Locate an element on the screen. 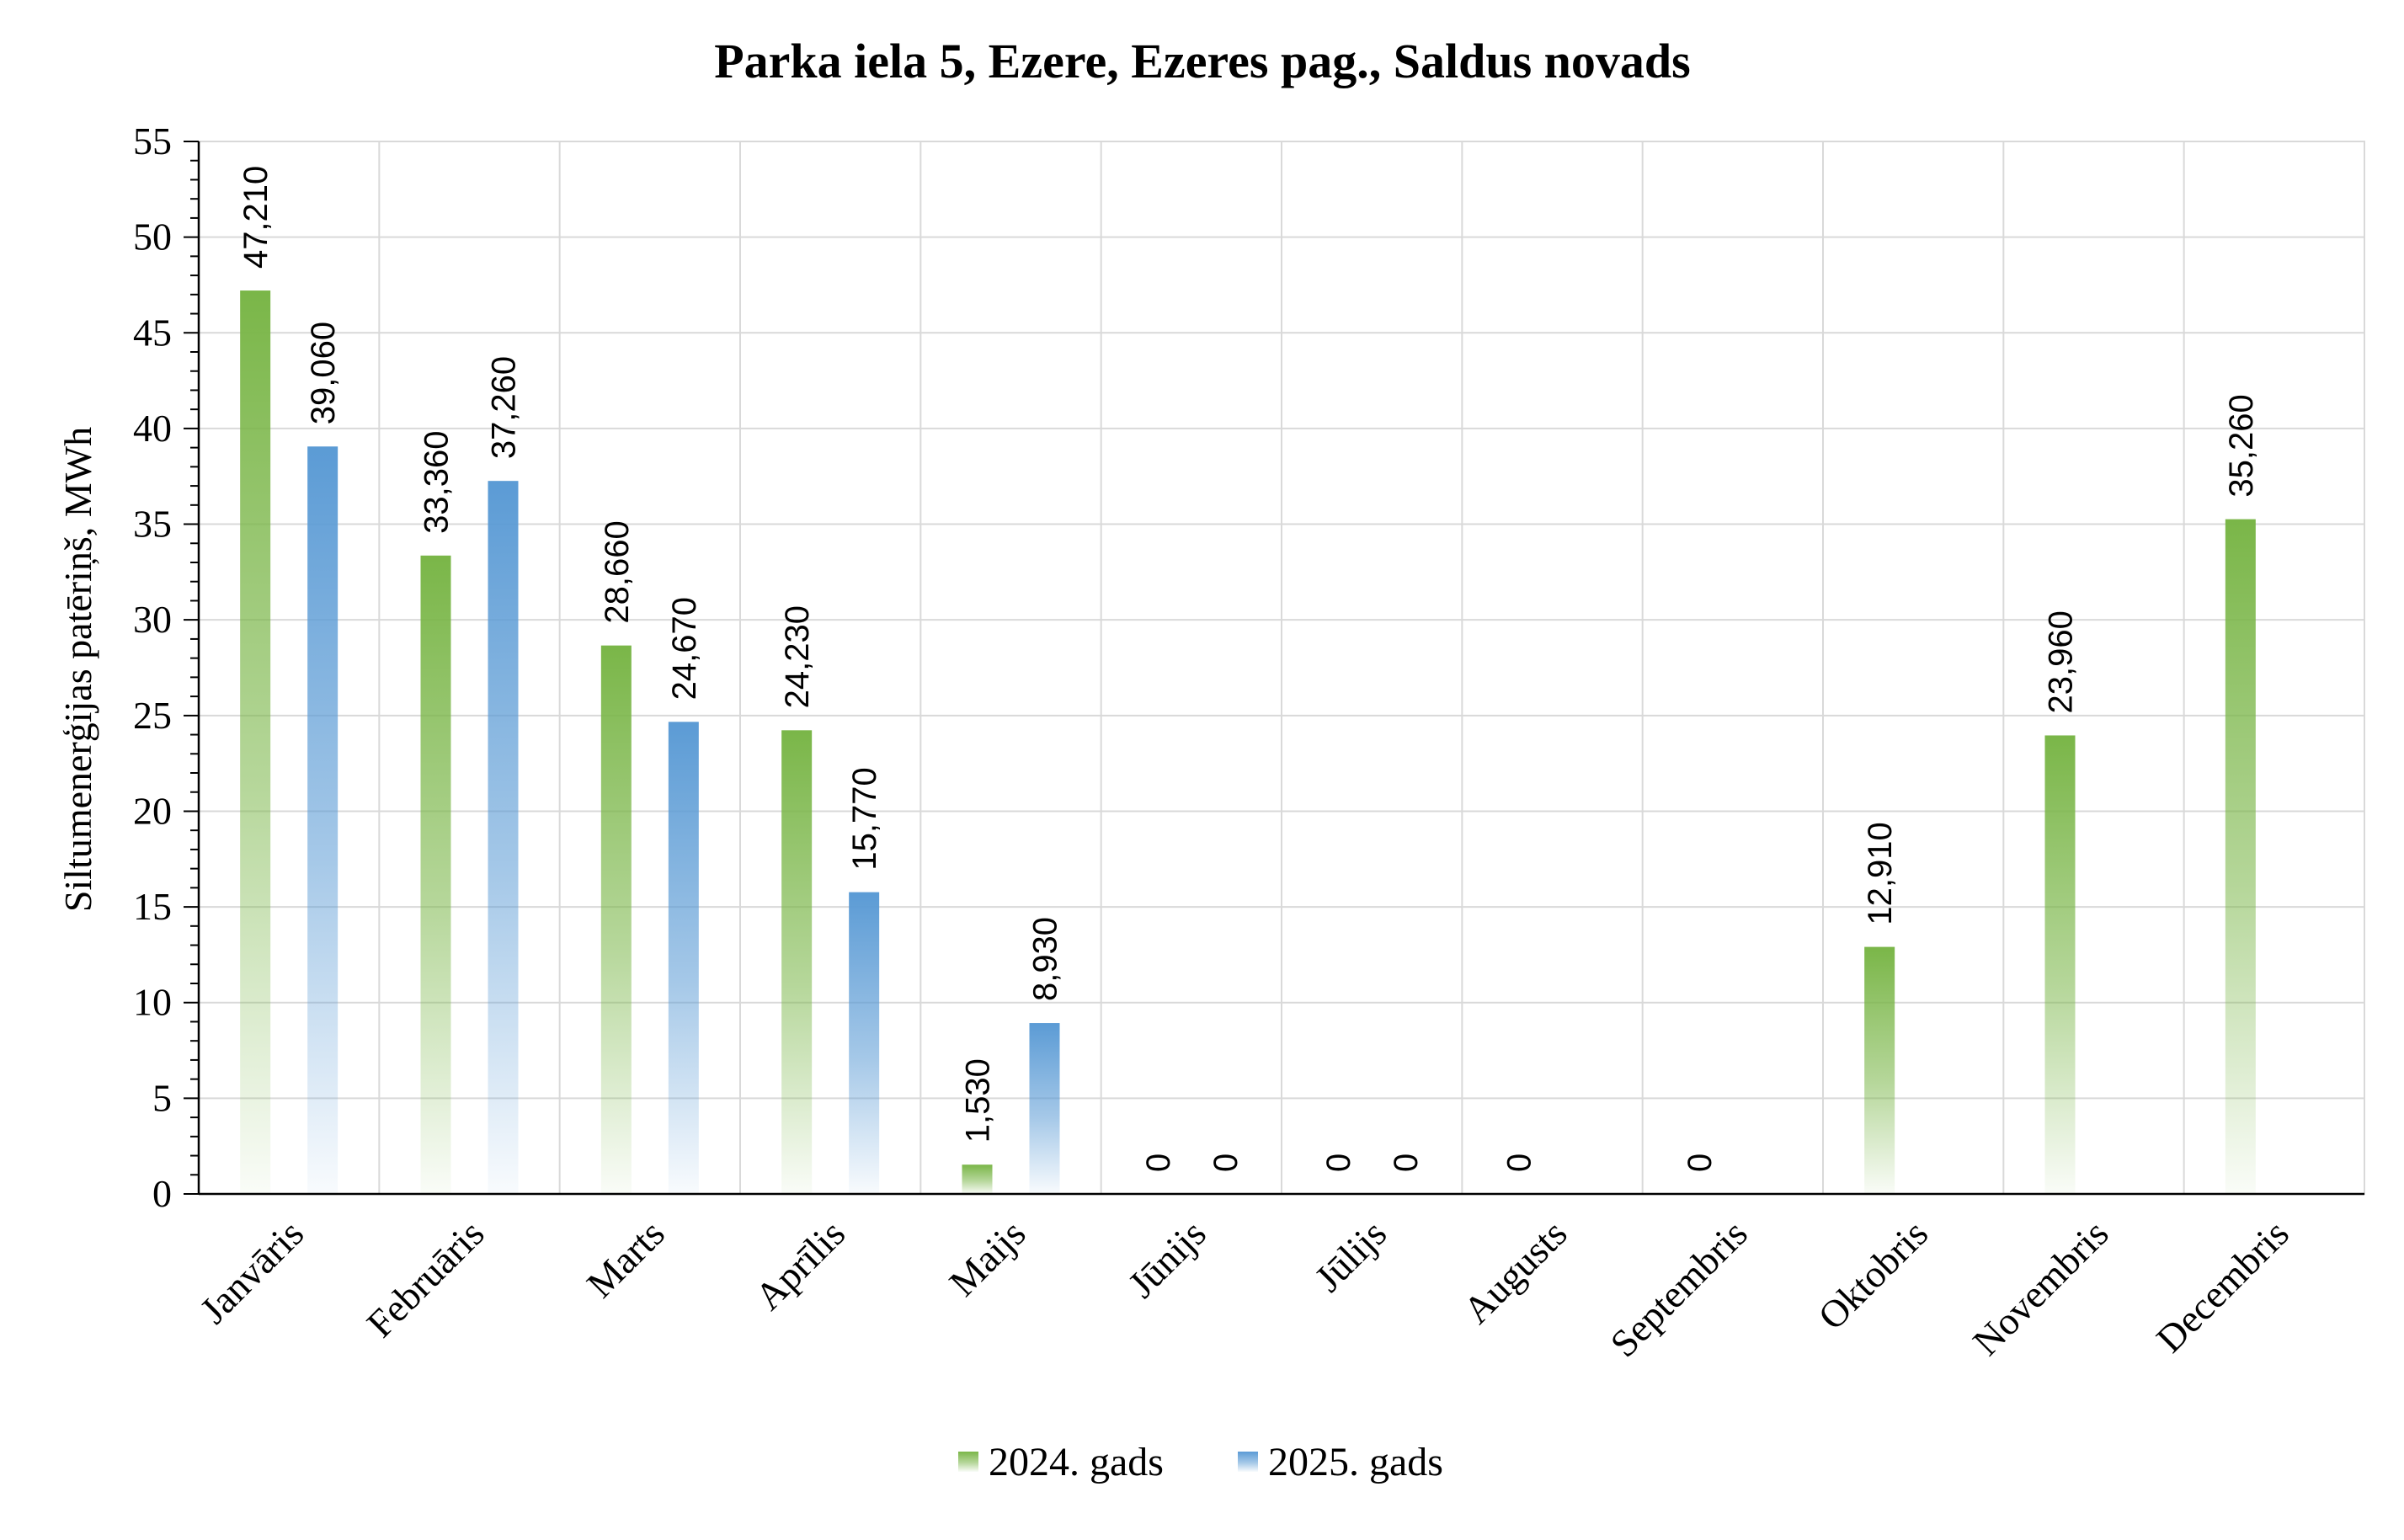 The height and width of the screenshot is (1540, 2404). data-label: 37,260 is located at coordinates (505, 407).